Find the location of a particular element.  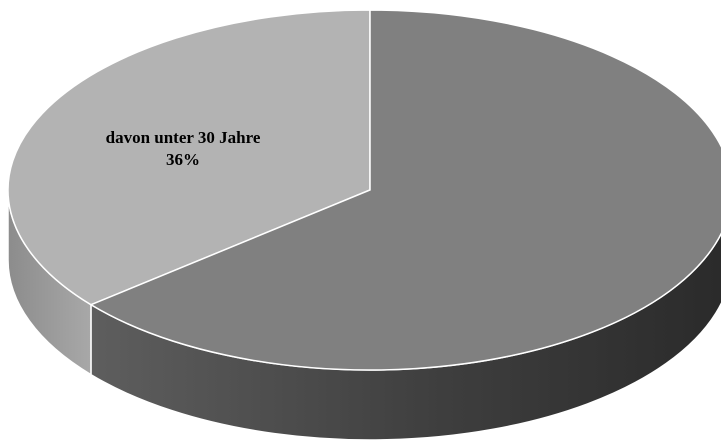

slice-label-name: davon unter 30 Jahre is located at coordinates (183, 137).